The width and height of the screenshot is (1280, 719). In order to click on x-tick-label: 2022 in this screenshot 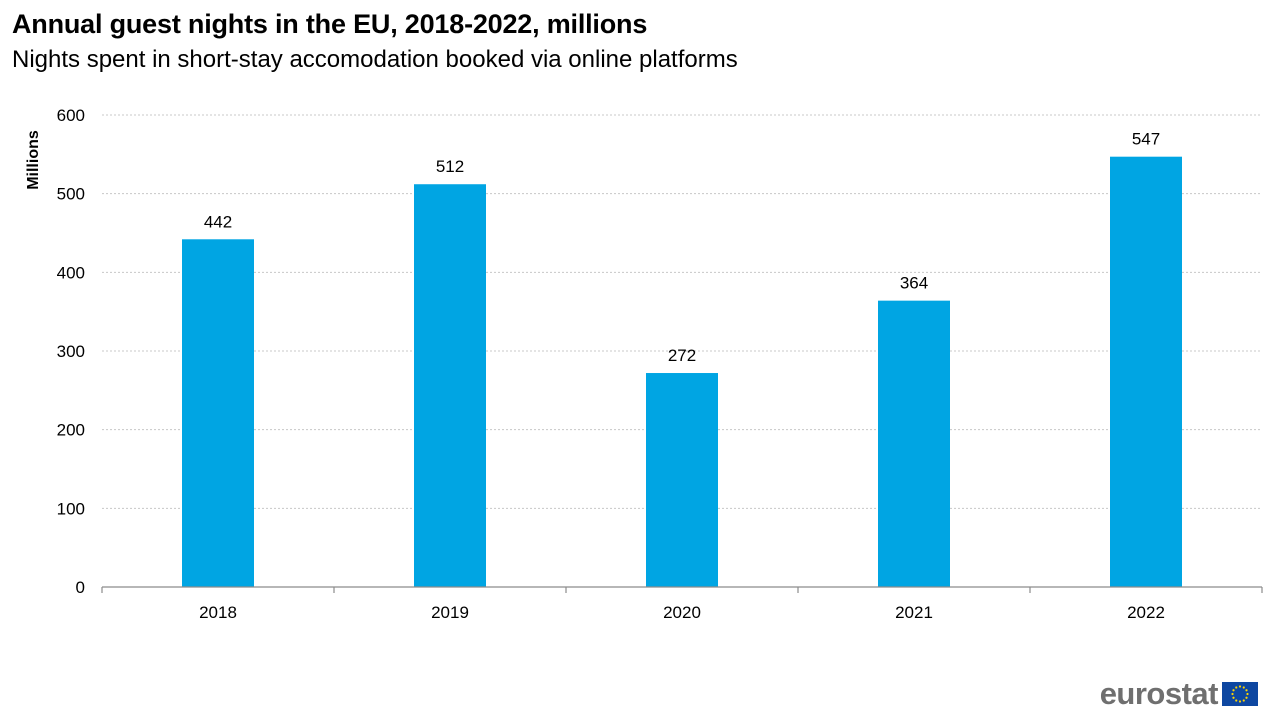, I will do `click(1146, 612)`.